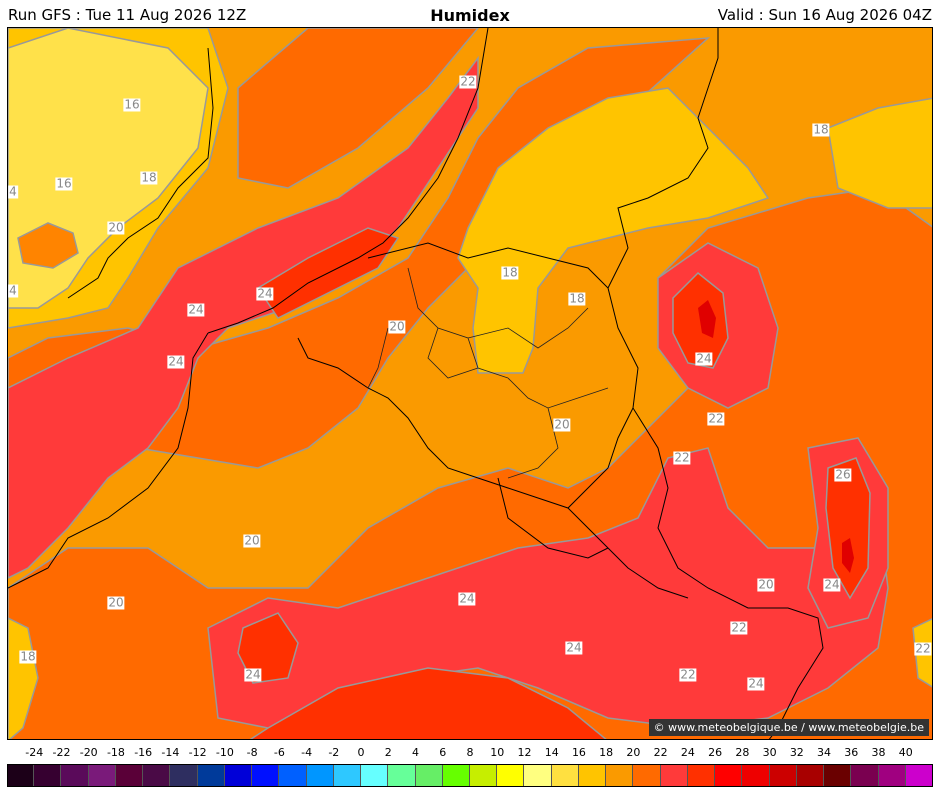 Image resolution: width=940 pixels, height=800 pixels. What do you see at coordinates (115, 752) in the screenshot?
I see `legend-tick-label: -18` at bounding box center [115, 752].